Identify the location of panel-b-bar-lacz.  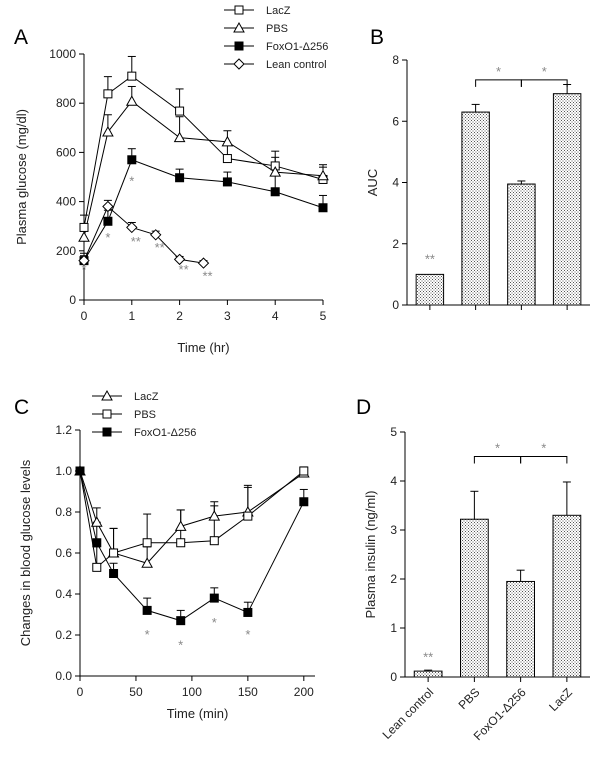
(567, 199).